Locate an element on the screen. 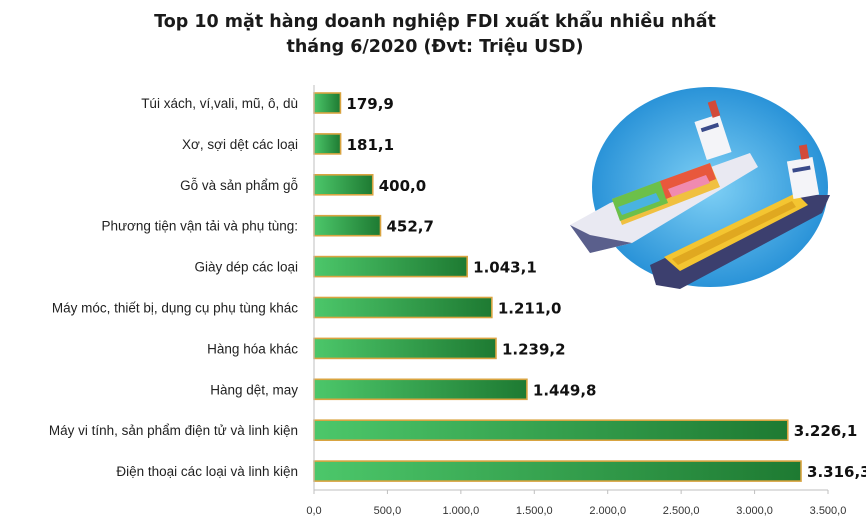  category-label: Hàng hóa khác is located at coordinates (252, 348).